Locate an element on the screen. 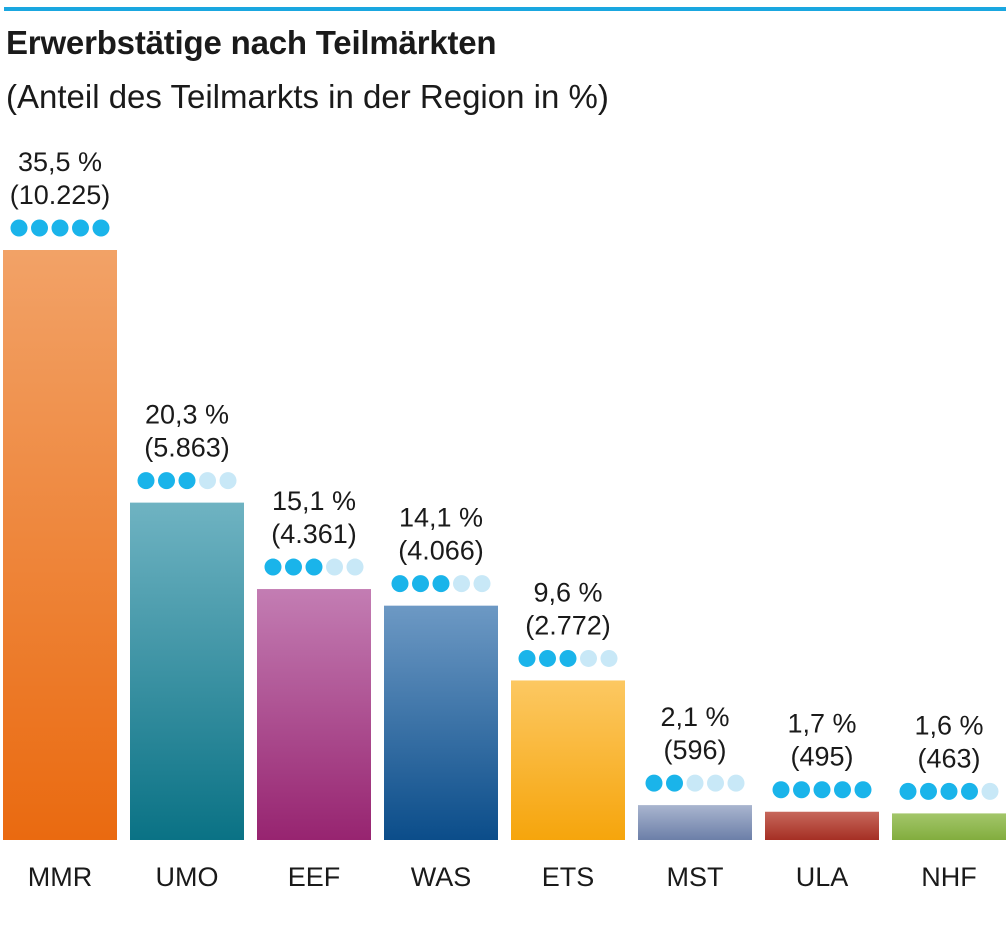 The height and width of the screenshot is (940, 1006). percent-label: 20,3 % is located at coordinates (187, 415).